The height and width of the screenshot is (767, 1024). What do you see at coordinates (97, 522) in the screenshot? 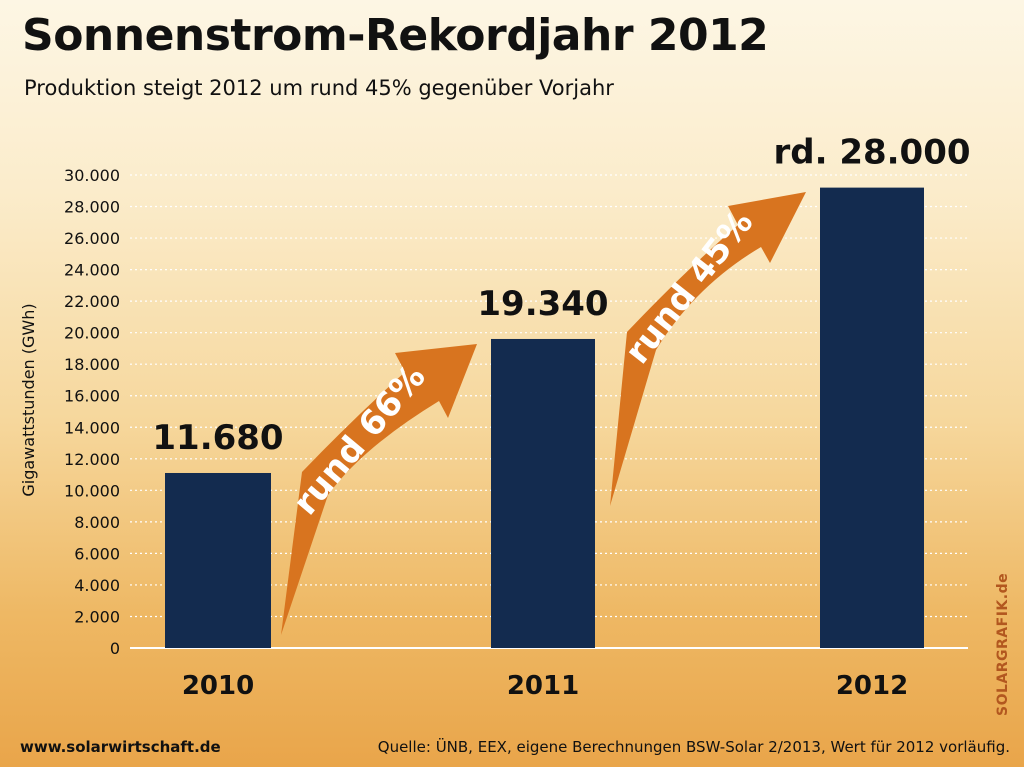
I see `y-tick-label: 8.000` at bounding box center [97, 522].